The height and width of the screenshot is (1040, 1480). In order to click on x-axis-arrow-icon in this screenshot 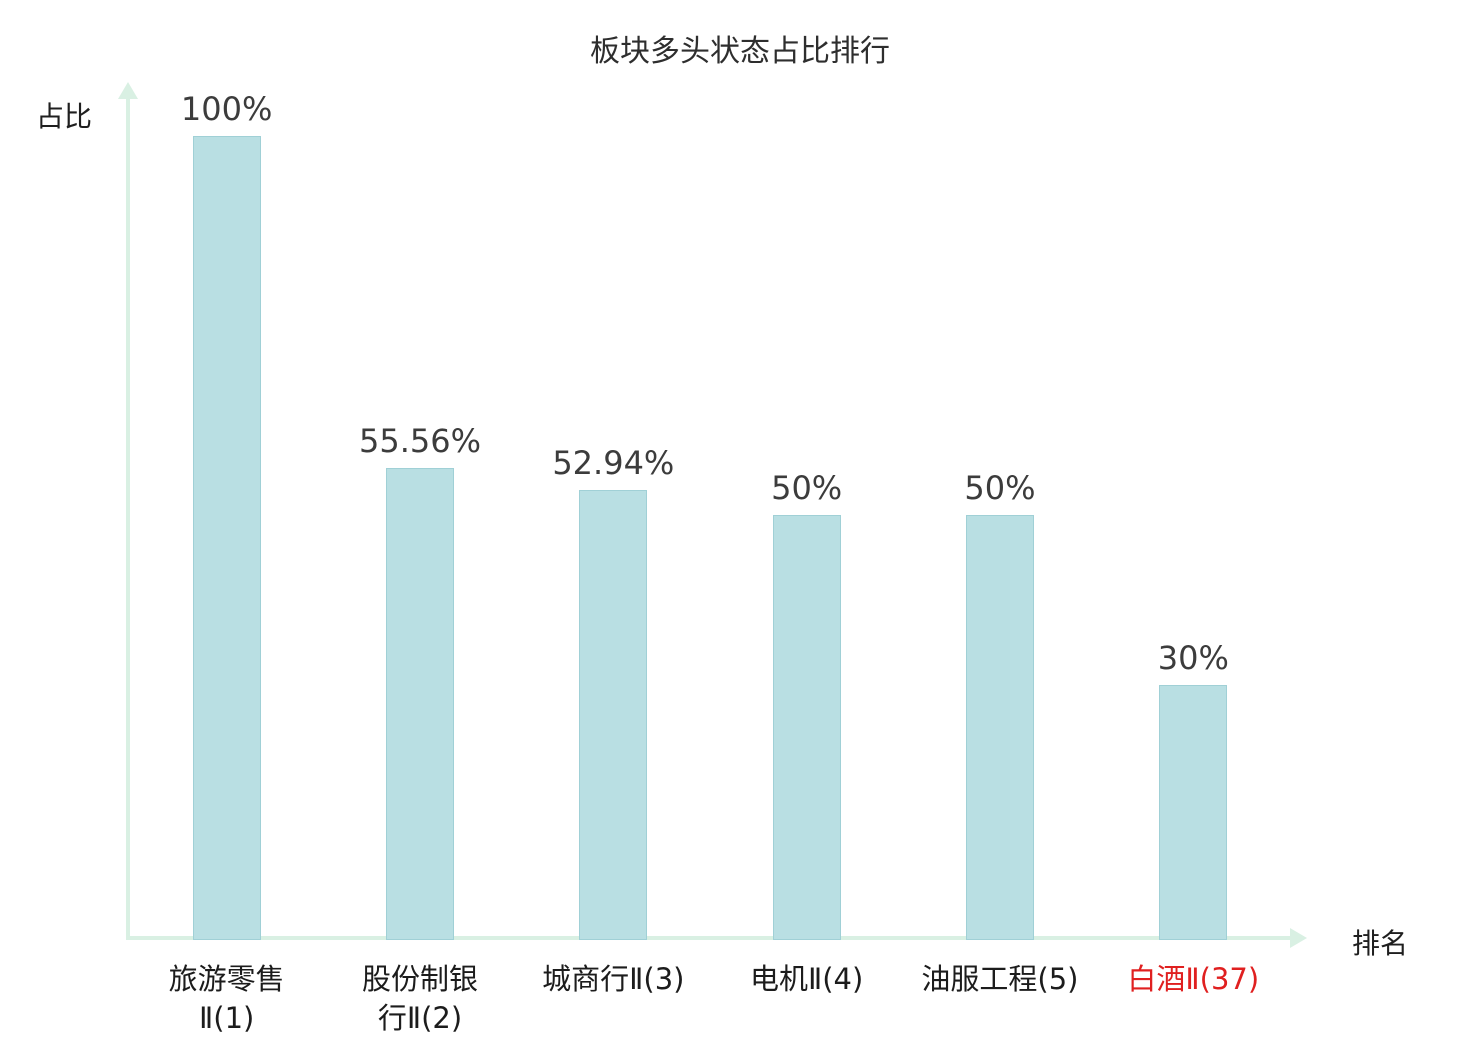, I will do `click(1298, 938)`.